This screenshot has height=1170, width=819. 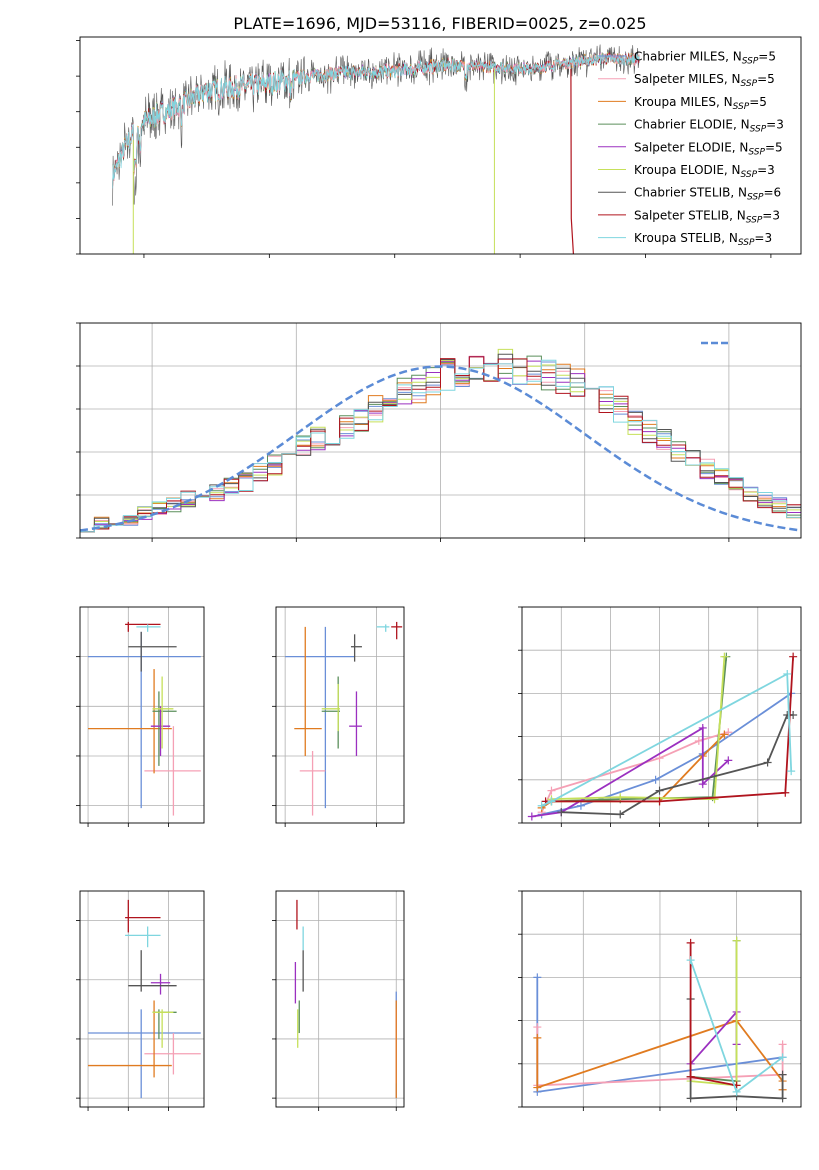 I want to click on legend-entry: Salpeter STELIB, NSSP=3, so click(x=707, y=216).